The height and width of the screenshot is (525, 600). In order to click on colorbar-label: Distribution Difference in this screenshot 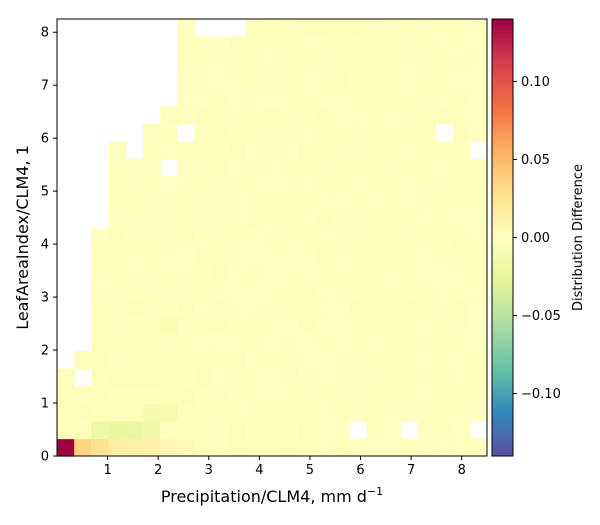, I will do `click(578, 237)`.